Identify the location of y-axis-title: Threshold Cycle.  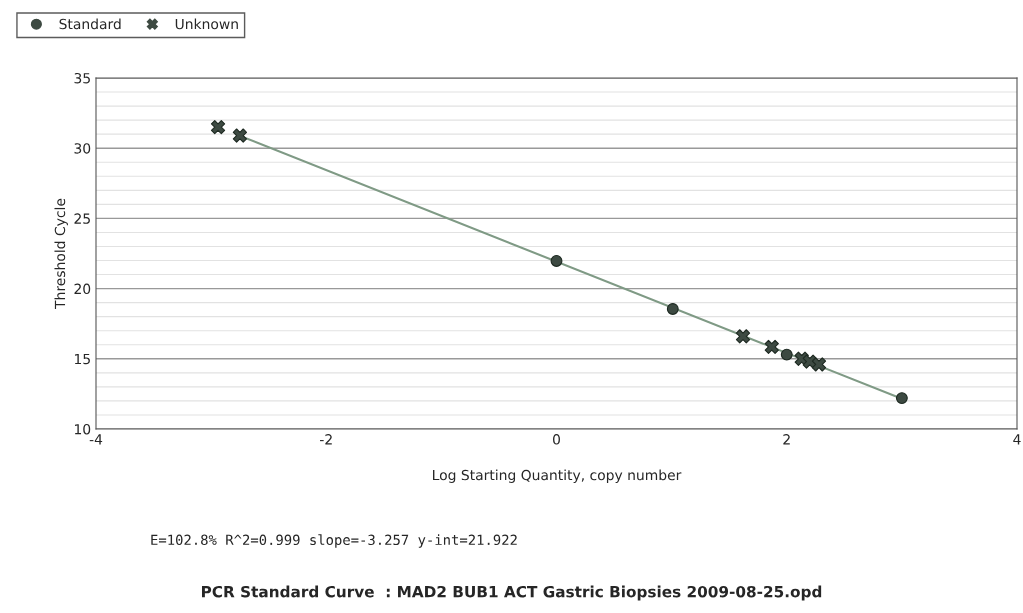
(61, 253).